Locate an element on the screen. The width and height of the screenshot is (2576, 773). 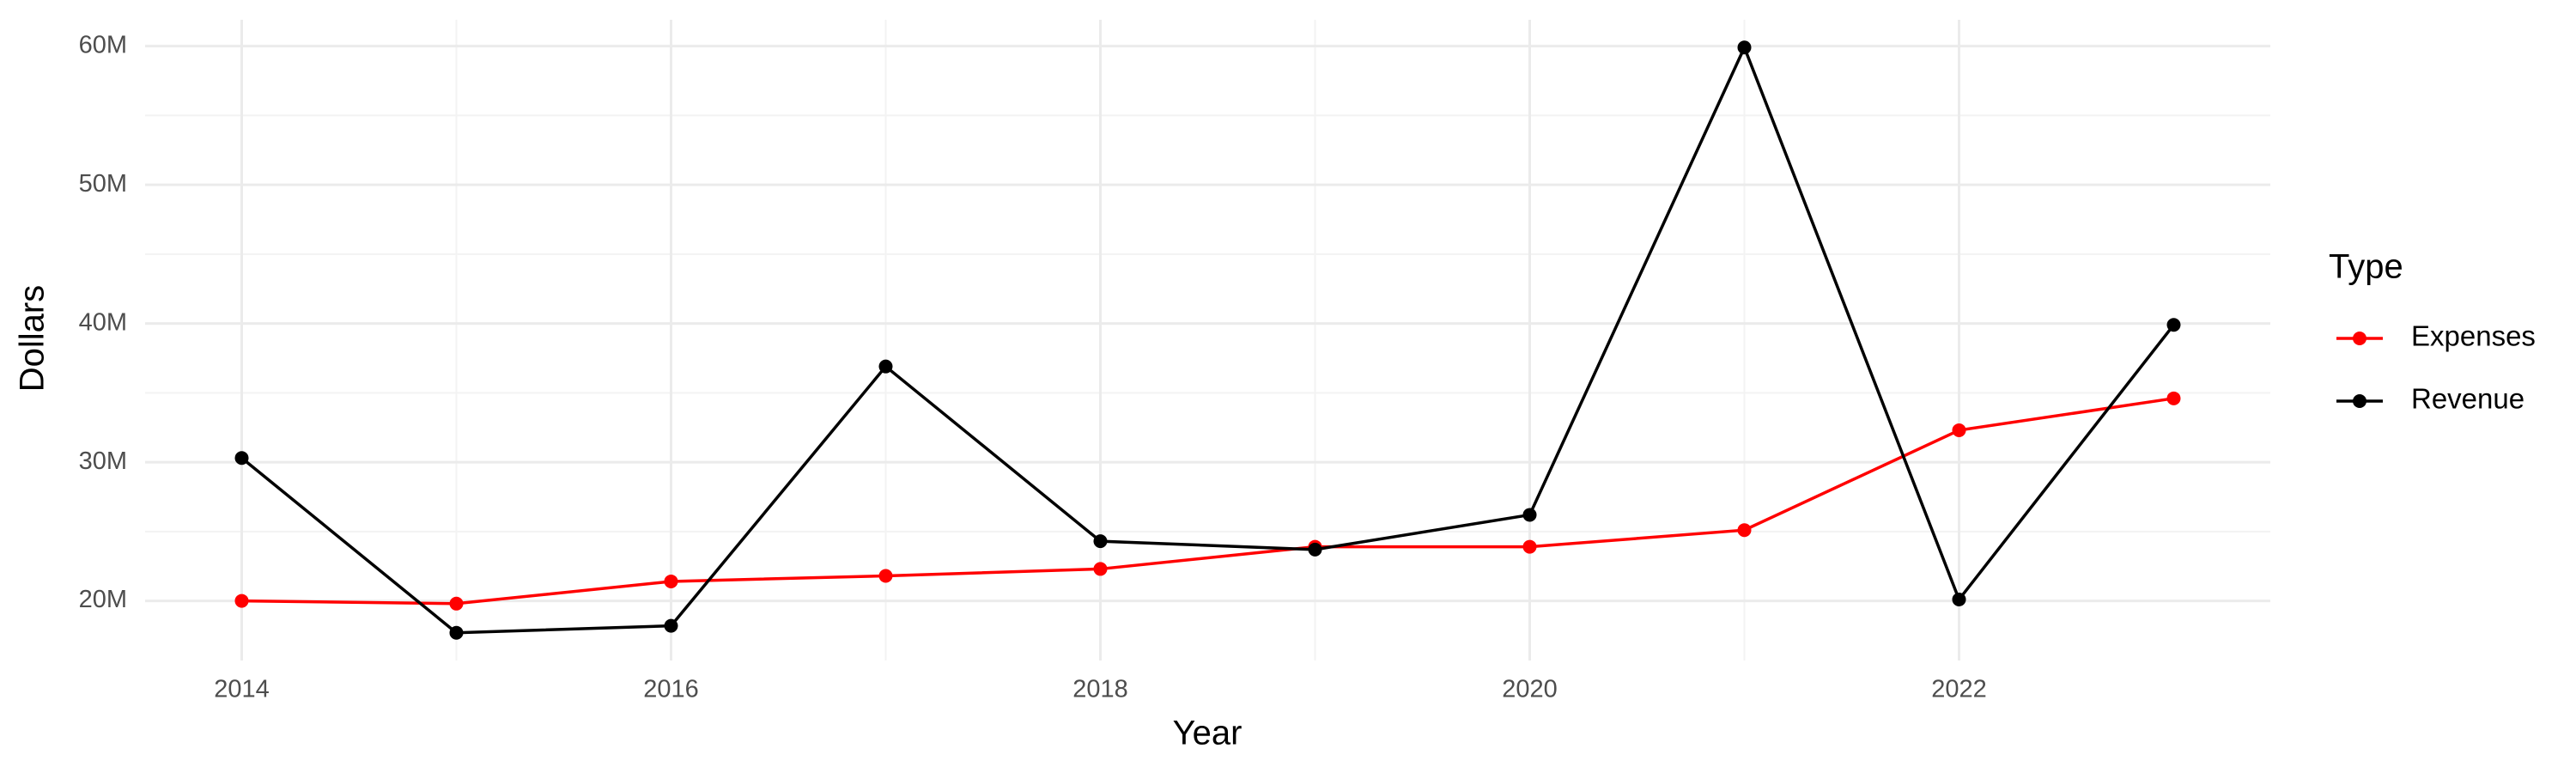
y-tick-label: 40M is located at coordinates (103, 322).